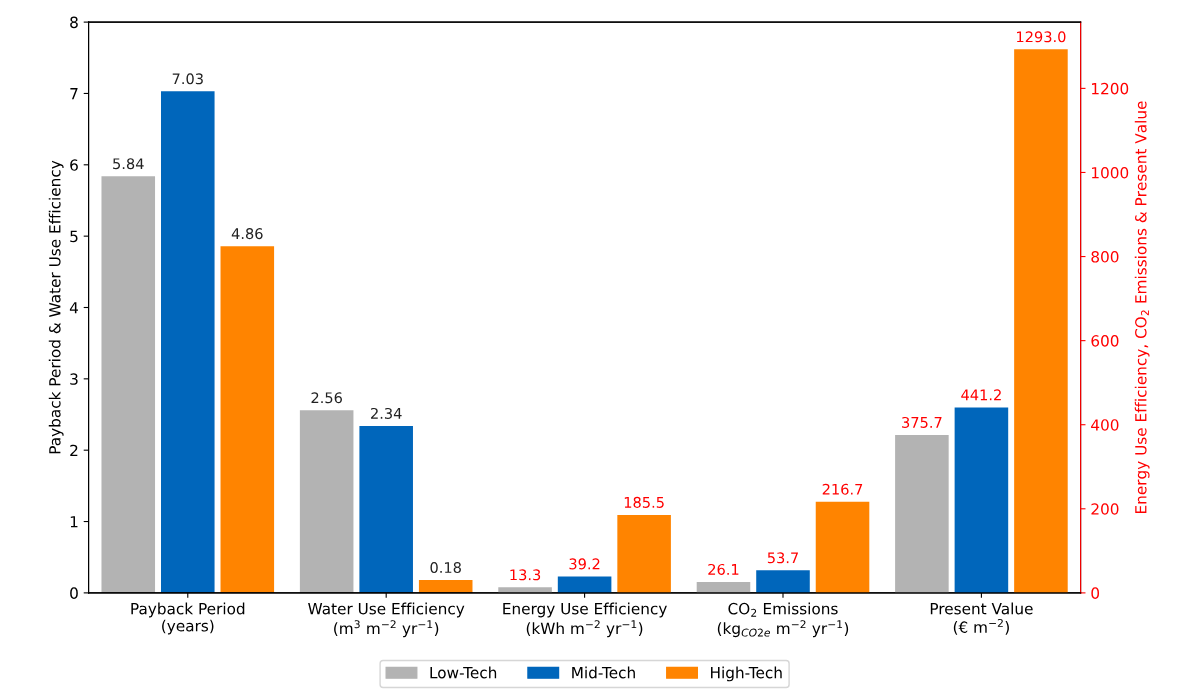 This screenshot has height=691, width=1181. What do you see at coordinates (981, 395) in the screenshot?
I see `data-label: 441.2` at bounding box center [981, 395].